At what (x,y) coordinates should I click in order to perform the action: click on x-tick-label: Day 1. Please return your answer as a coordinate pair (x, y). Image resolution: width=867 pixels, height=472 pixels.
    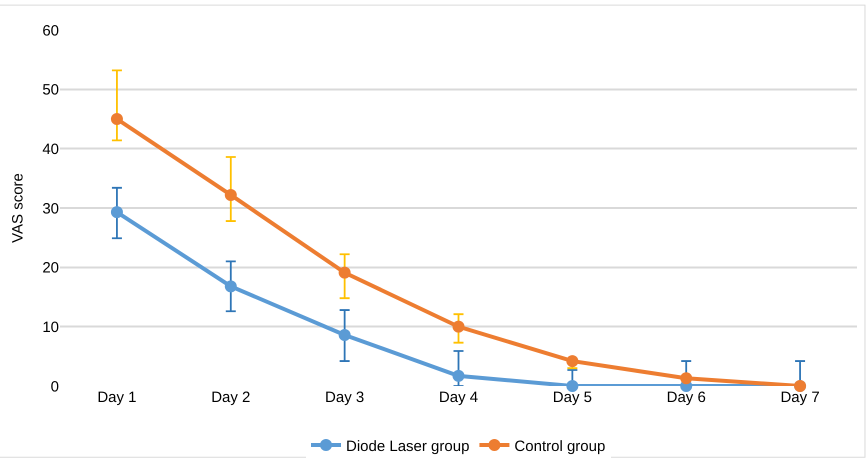
    Looking at the image, I should click on (117, 397).